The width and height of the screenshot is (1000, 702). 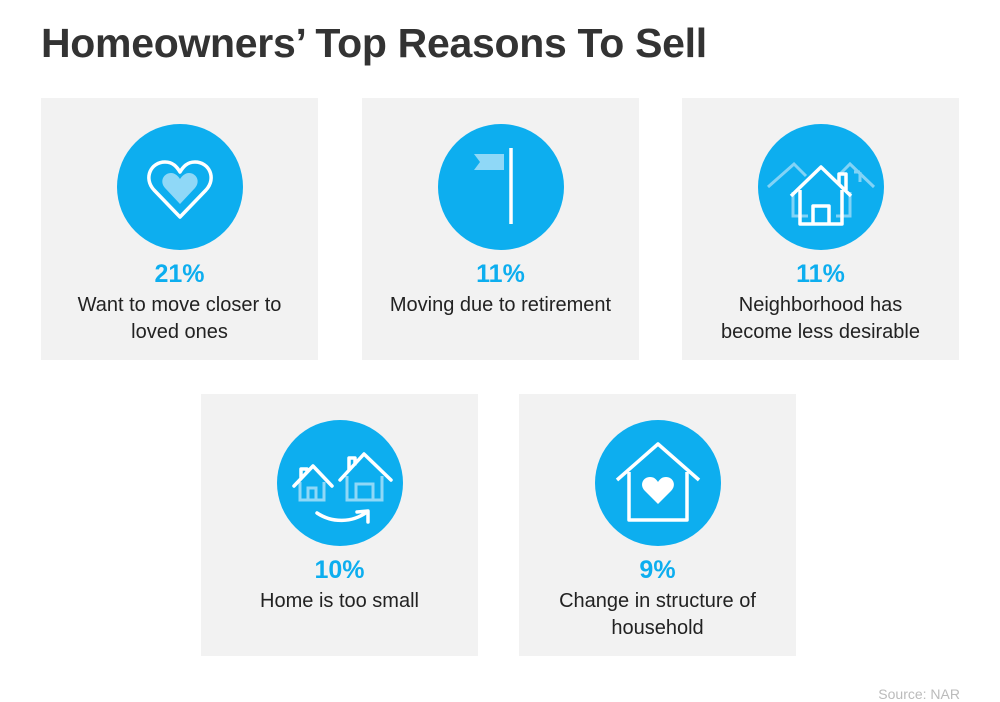 I want to click on reason-card: 9% Change in structure of household, so click(x=657, y=525).